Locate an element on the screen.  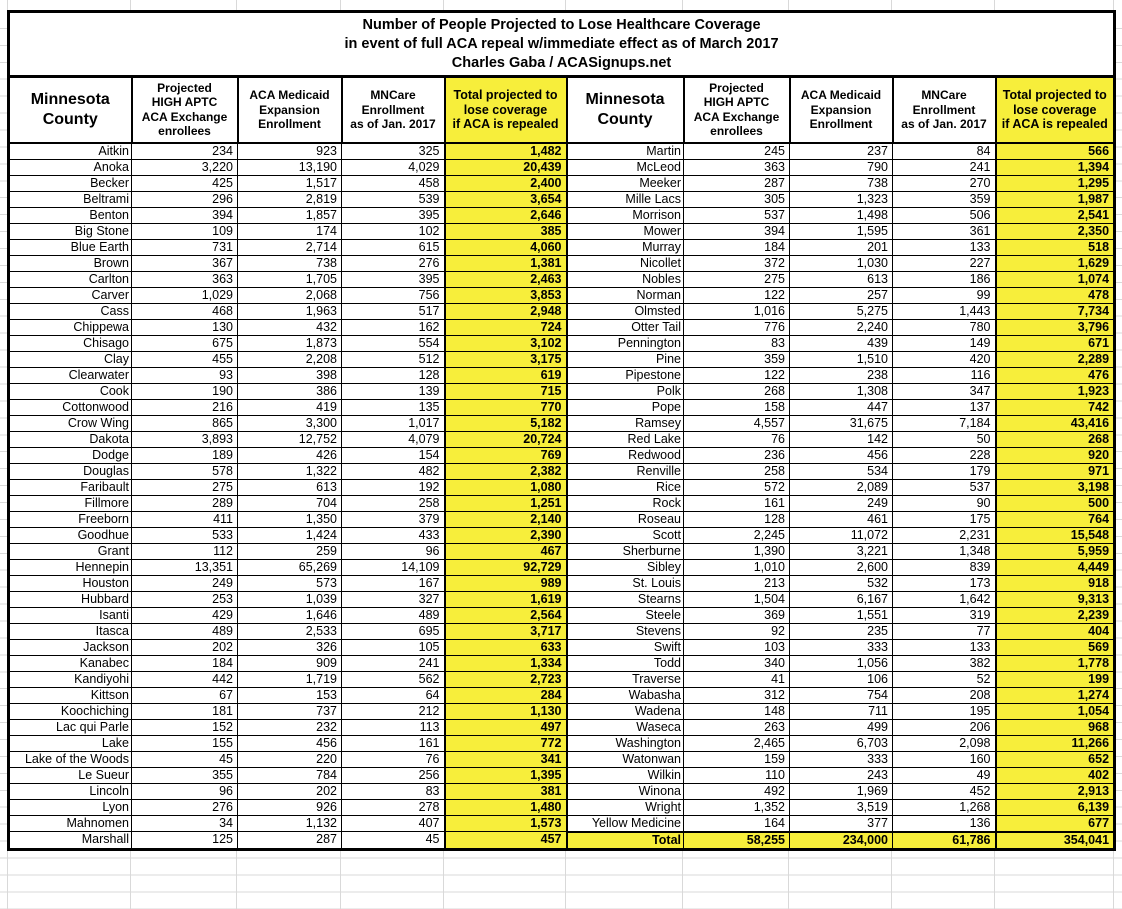
row-total-cell: 1,274 is located at coordinates (1055, 695).